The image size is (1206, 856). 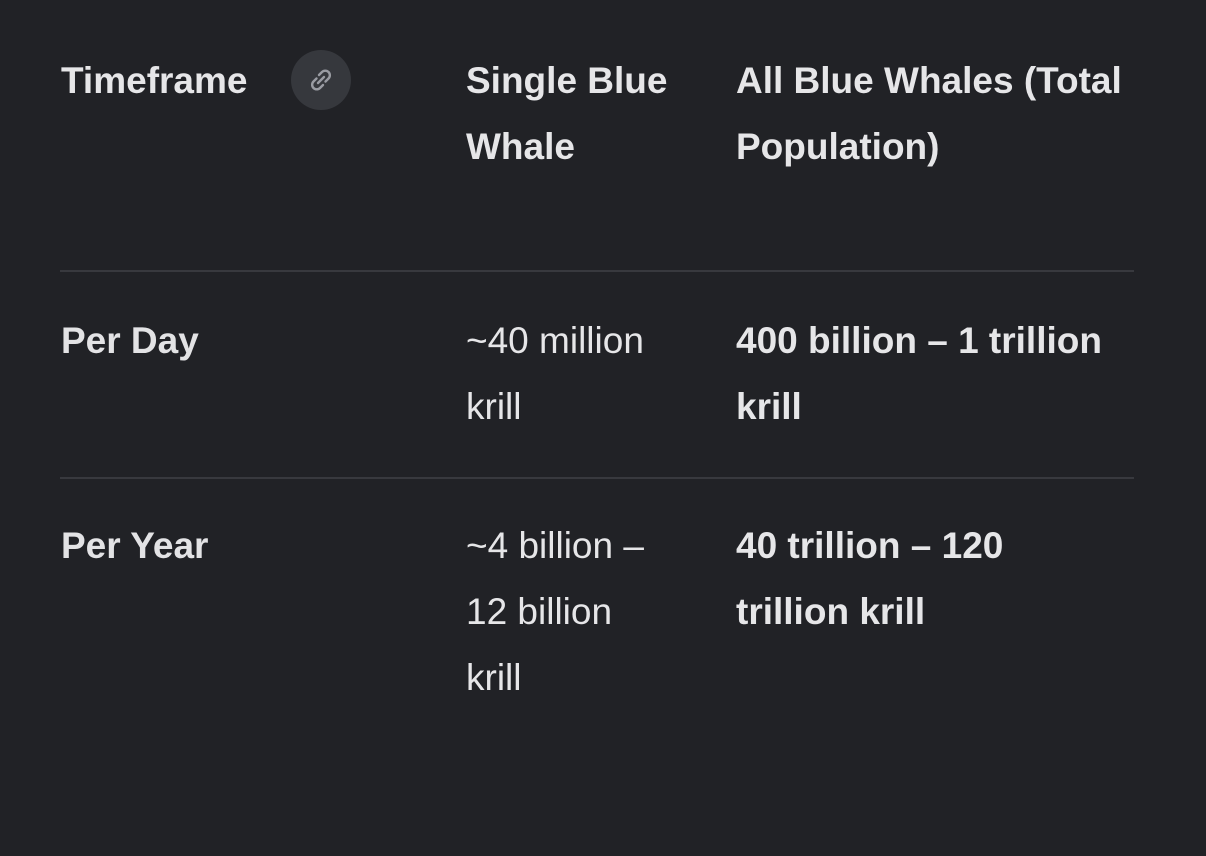 I want to click on table-cell: 40 trillion – 120 trillion krill, so click(x=870, y=578).